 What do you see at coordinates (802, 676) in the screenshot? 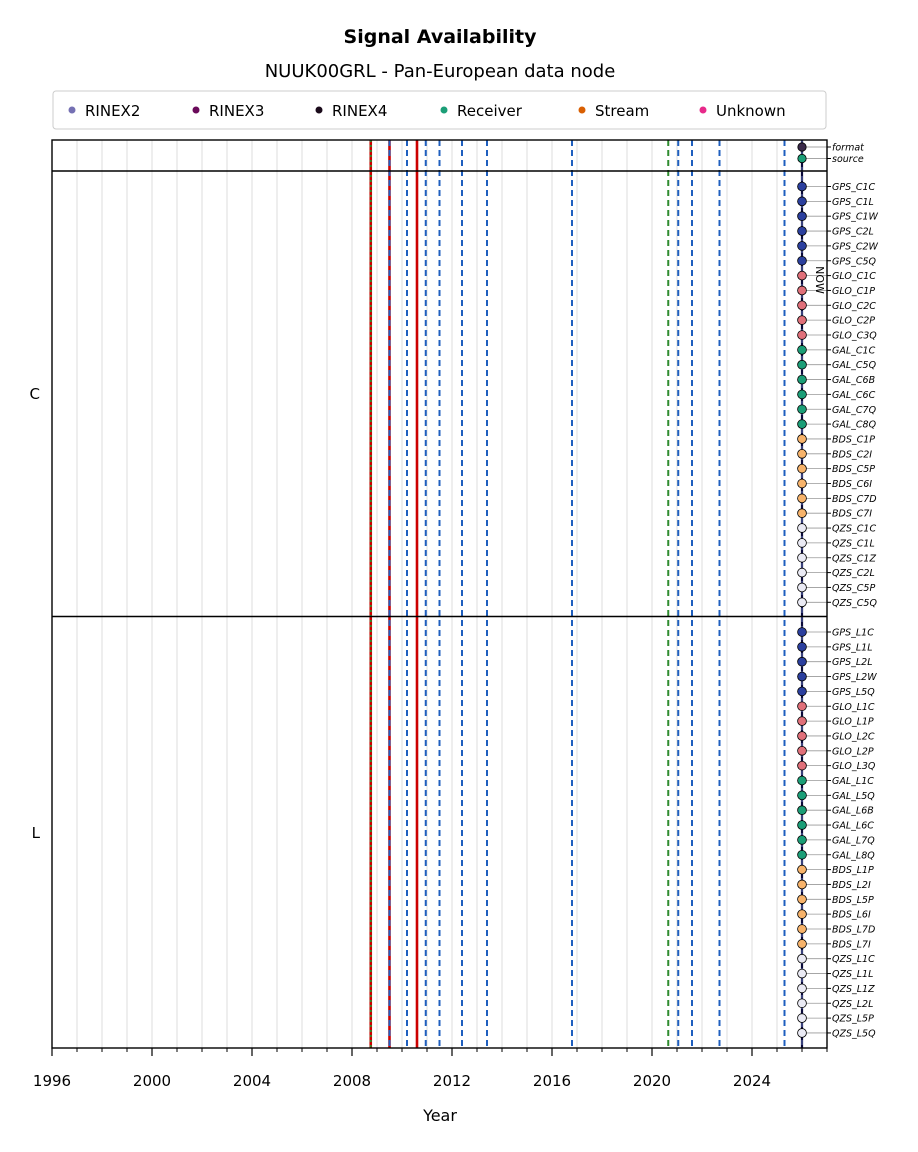
I see `signal-marker-GPS_L2W` at bounding box center [802, 676].